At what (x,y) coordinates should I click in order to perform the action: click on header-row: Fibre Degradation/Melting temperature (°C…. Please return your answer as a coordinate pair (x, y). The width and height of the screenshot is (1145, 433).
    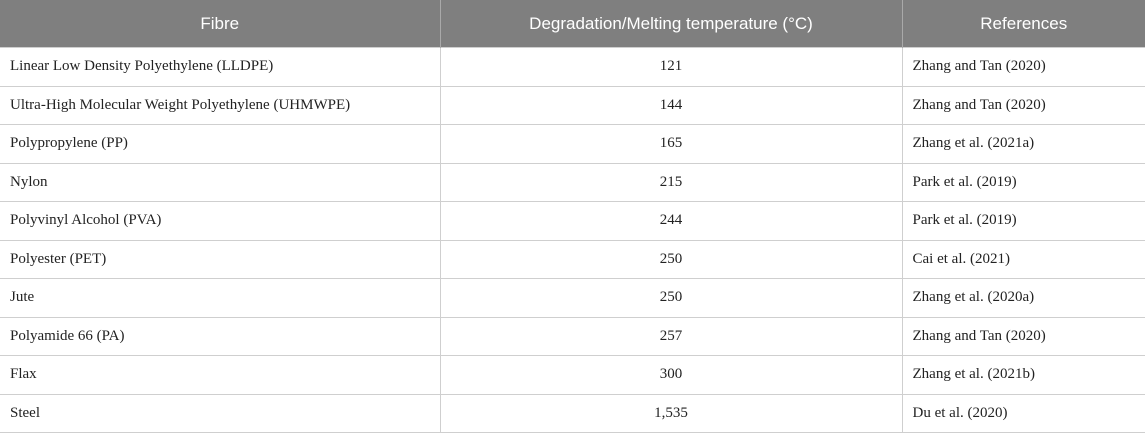
    Looking at the image, I should click on (572, 24).